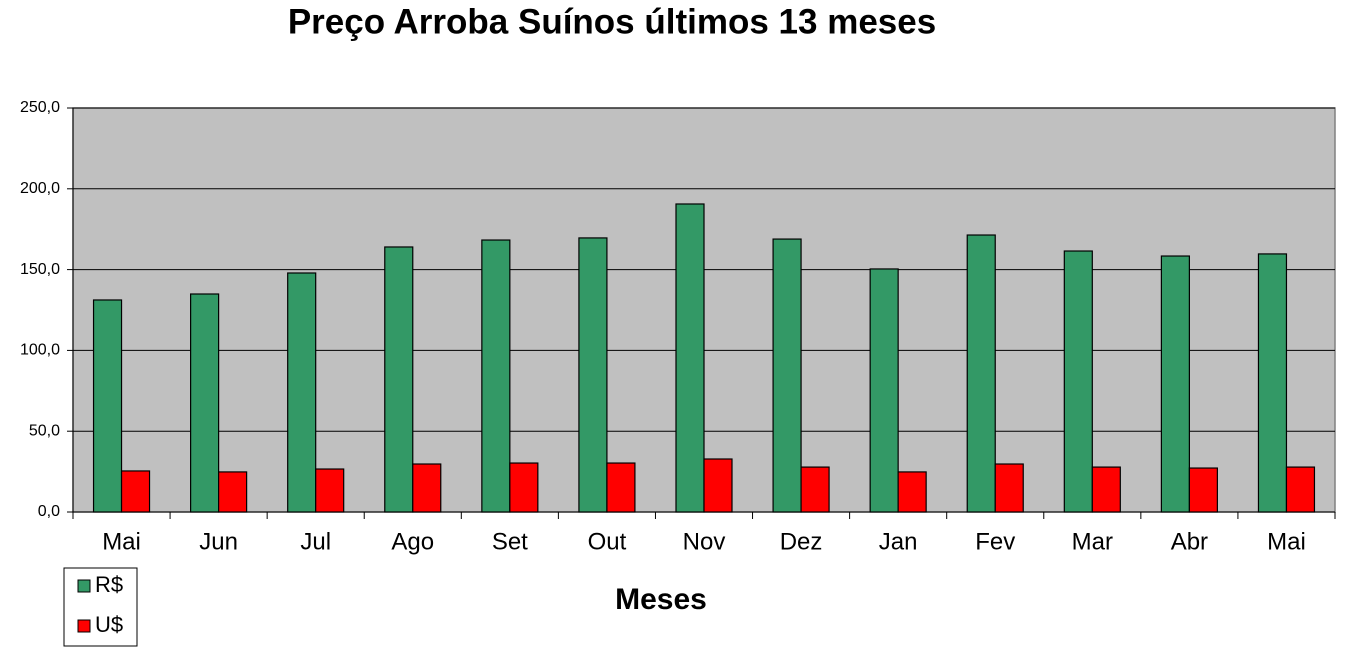 This screenshot has height=648, width=1347. What do you see at coordinates (704, 541) in the screenshot?
I see `x-tick-label: Nov` at bounding box center [704, 541].